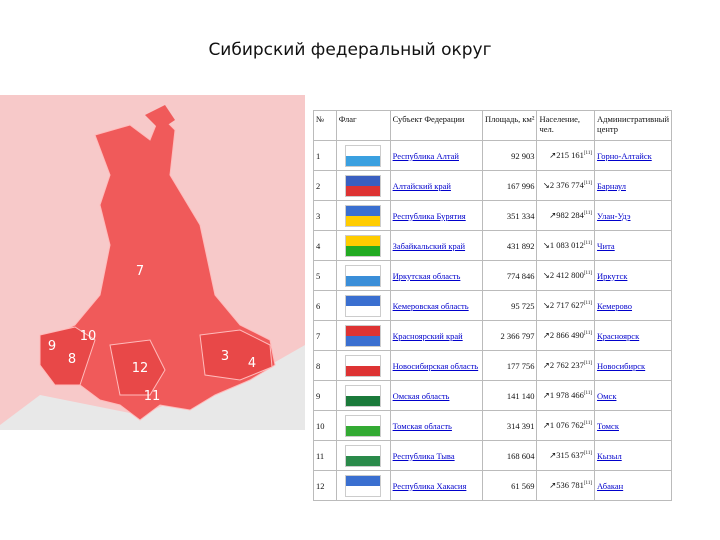 Image resolution: width=720 pixels, height=540 pixels. I want to click on subject-cell: Республика Тыва, so click(436, 455).